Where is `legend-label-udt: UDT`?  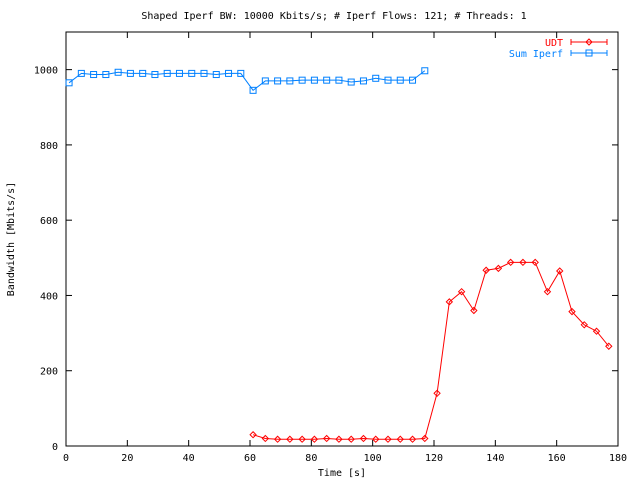 legend-label-udt: UDT is located at coordinates (554, 43).